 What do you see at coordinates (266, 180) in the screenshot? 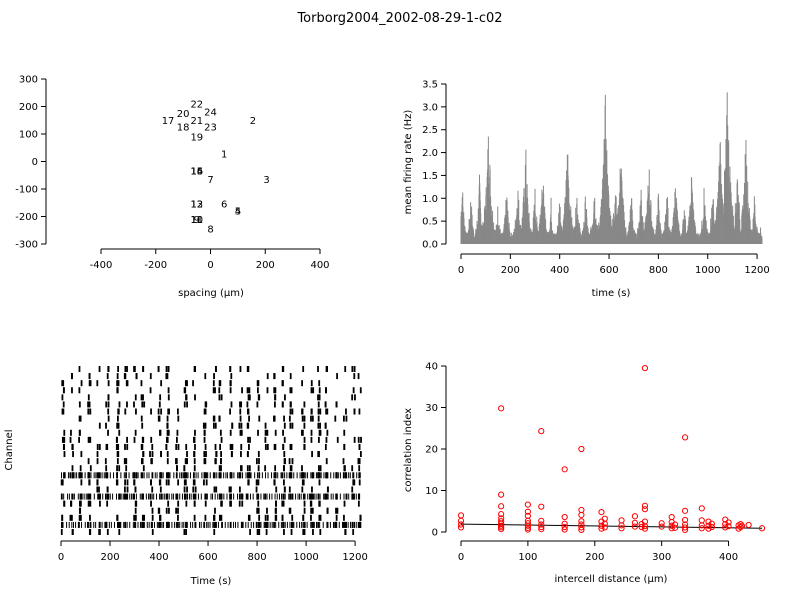
I see `electrode-label: 3` at bounding box center [266, 180].